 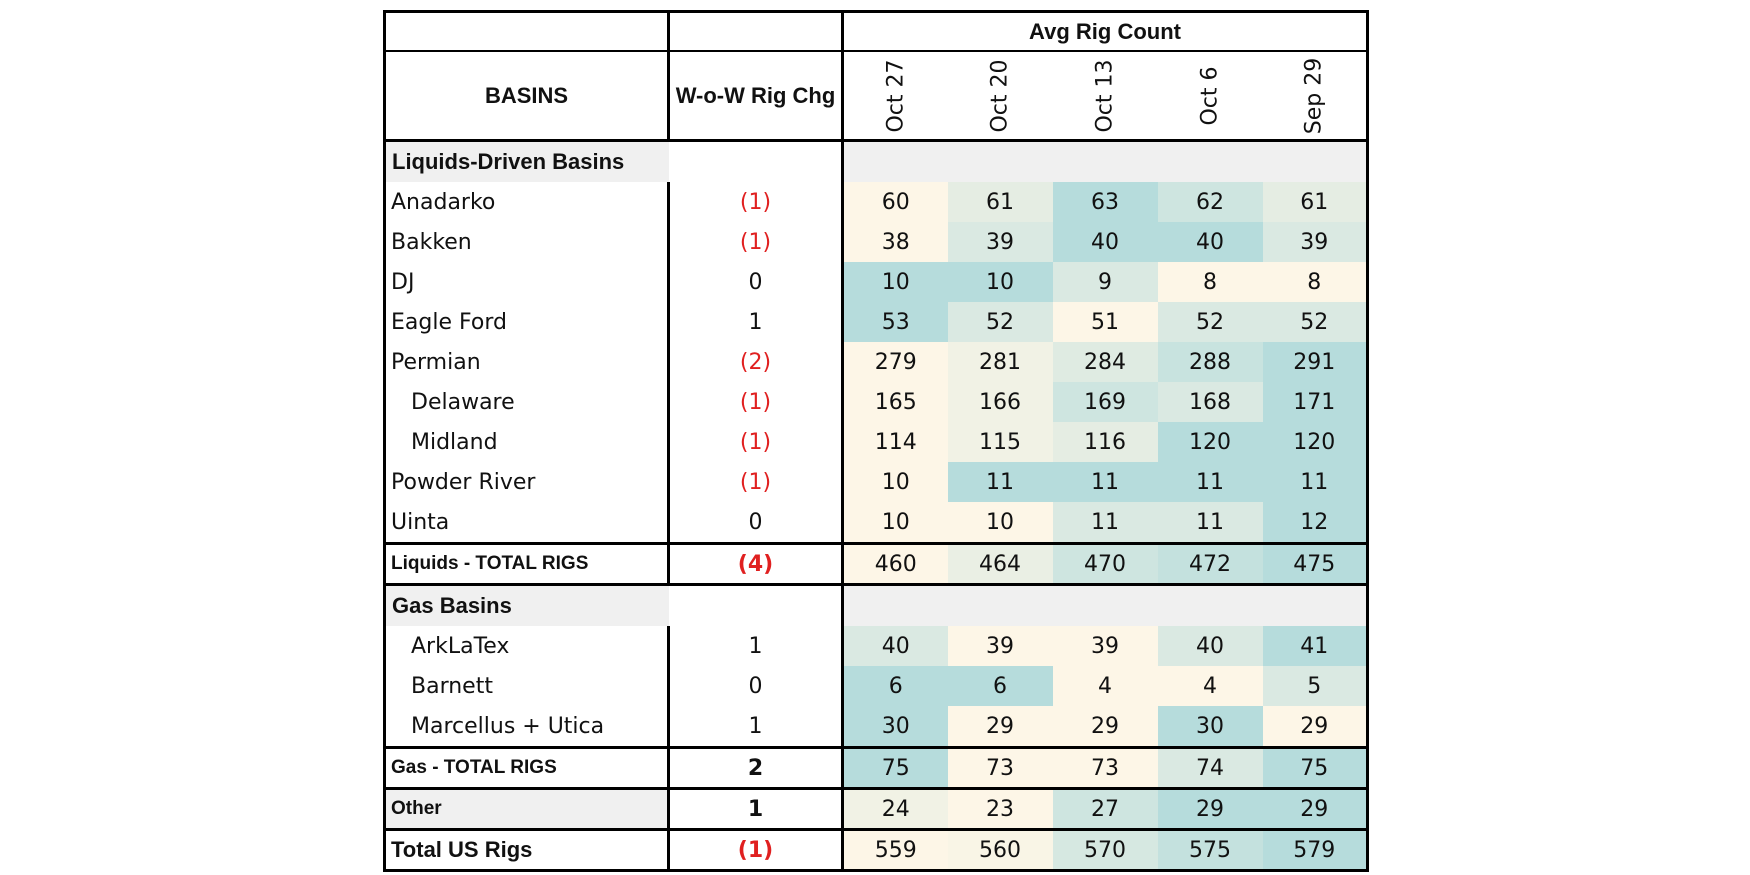 I want to click on rig-count-cell: 169, so click(x=1105, y=402).